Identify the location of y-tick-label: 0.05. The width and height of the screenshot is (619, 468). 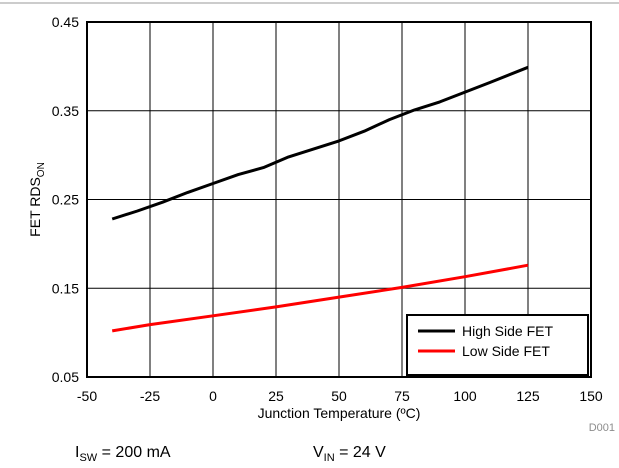
(65, 377).